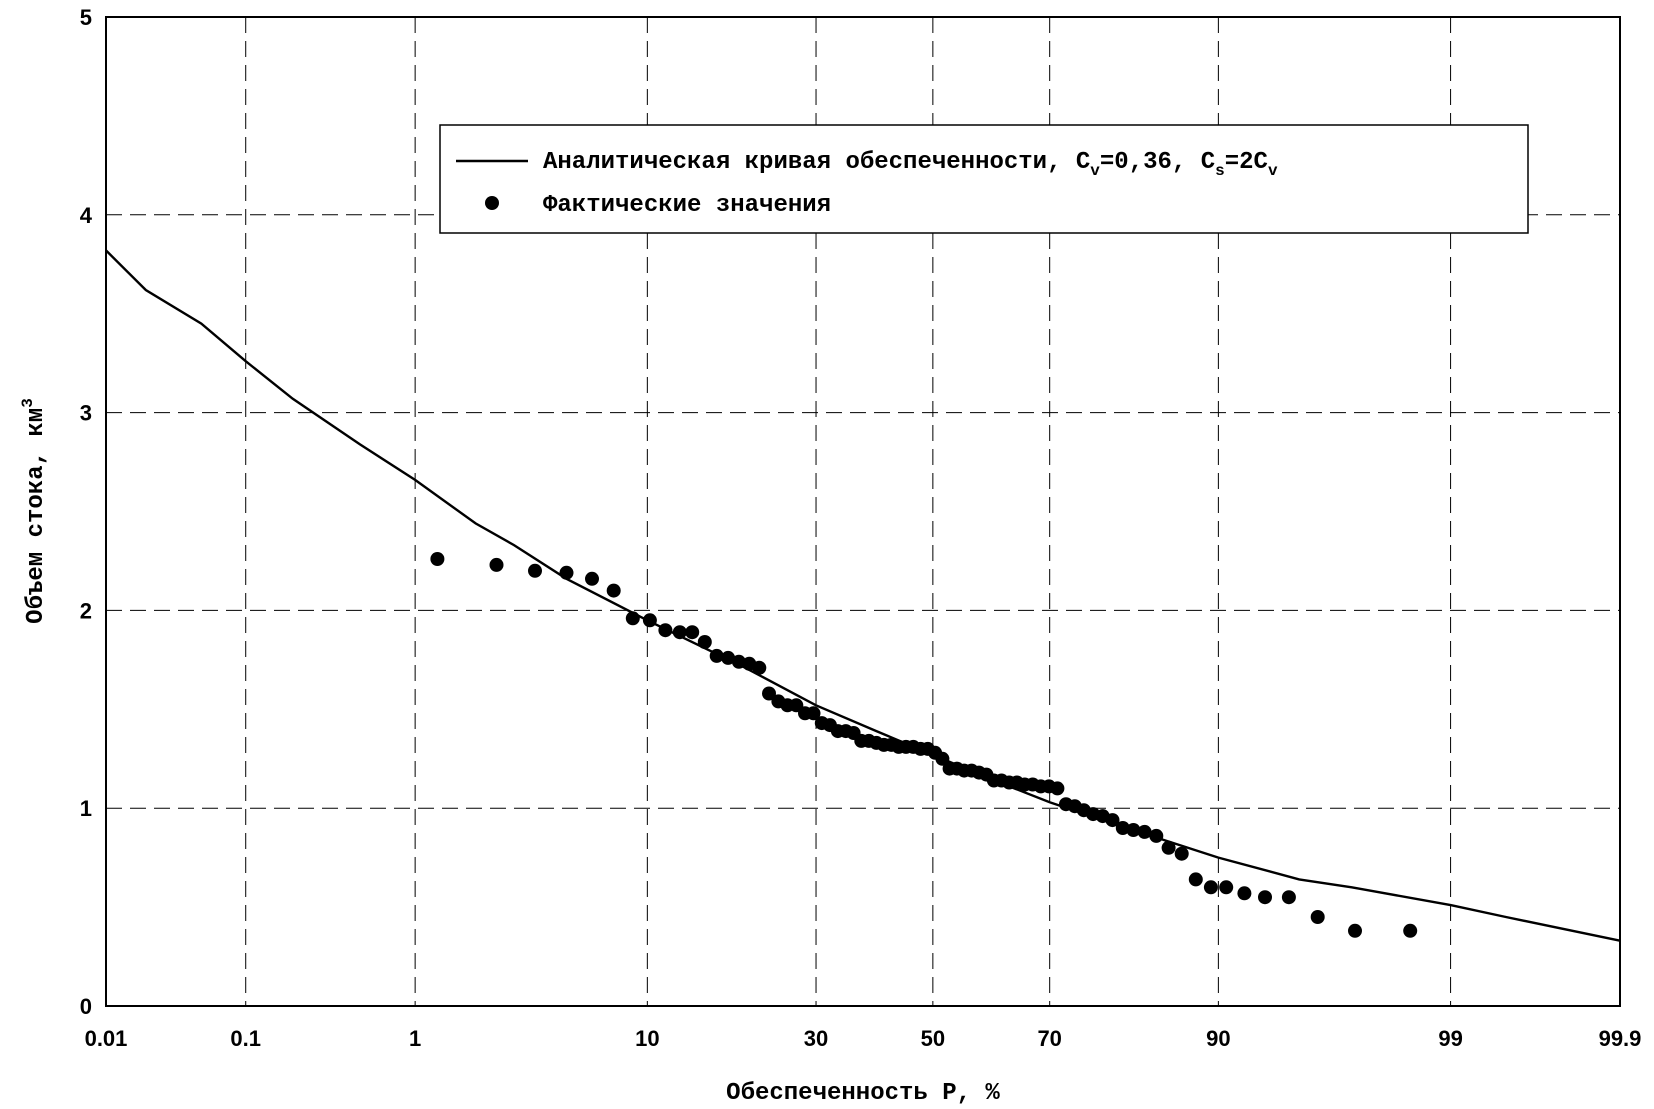 The width and height of the screenshot is (1654, 1109). What do you see at coordinates (1095, 171) in the screenshot?
I see `legend-cv-subscript: v` at bounding box center [1095, 171].